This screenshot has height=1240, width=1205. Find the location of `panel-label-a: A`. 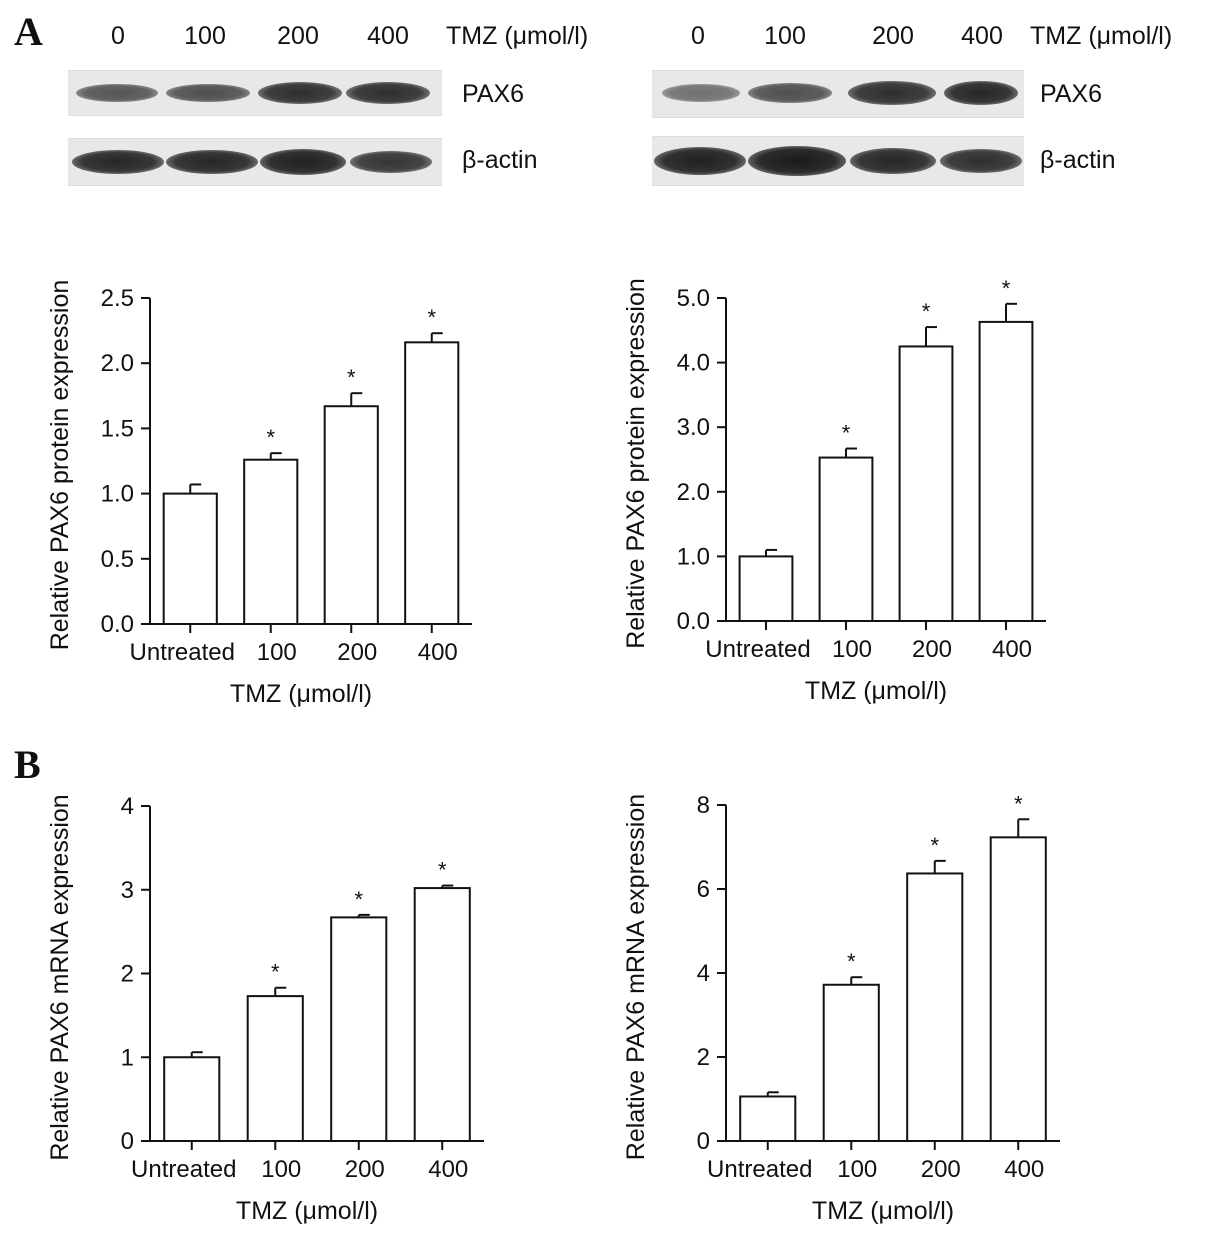

panel-label-a: A is located at coordinates (28, 31).